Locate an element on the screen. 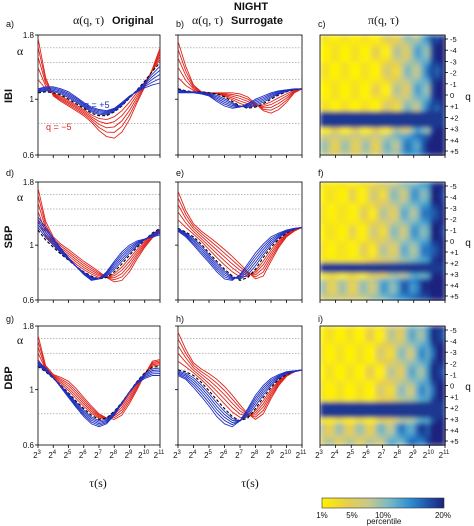 This screenshot has width=474, height=526. column-header-original: α(q, τ) Original is located at coordinates (113, 20).